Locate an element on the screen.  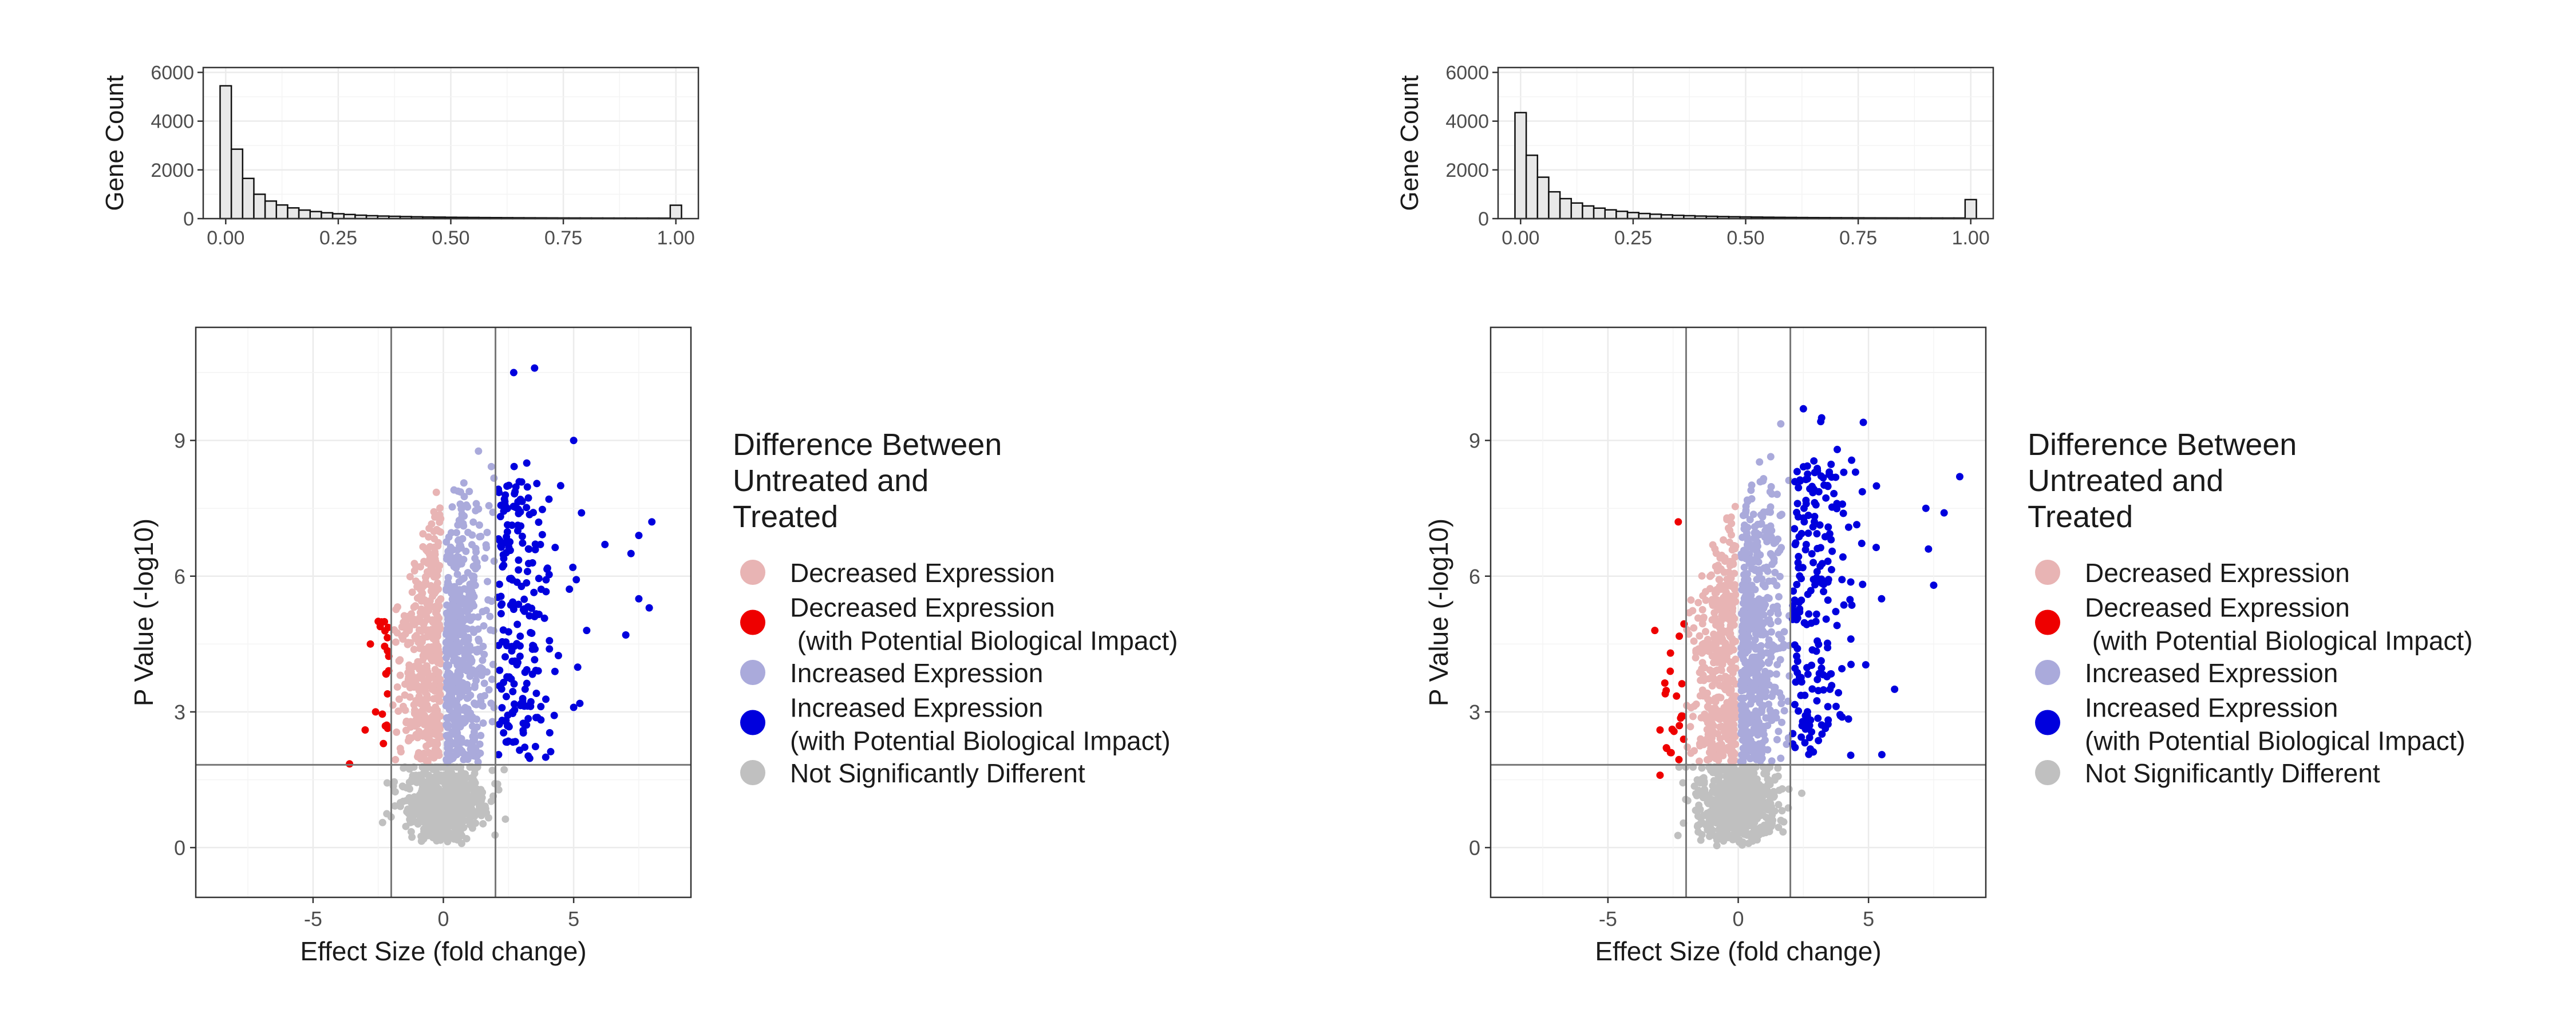
legend-label: Not Significantly Different is located at coordinates (2232, 773).